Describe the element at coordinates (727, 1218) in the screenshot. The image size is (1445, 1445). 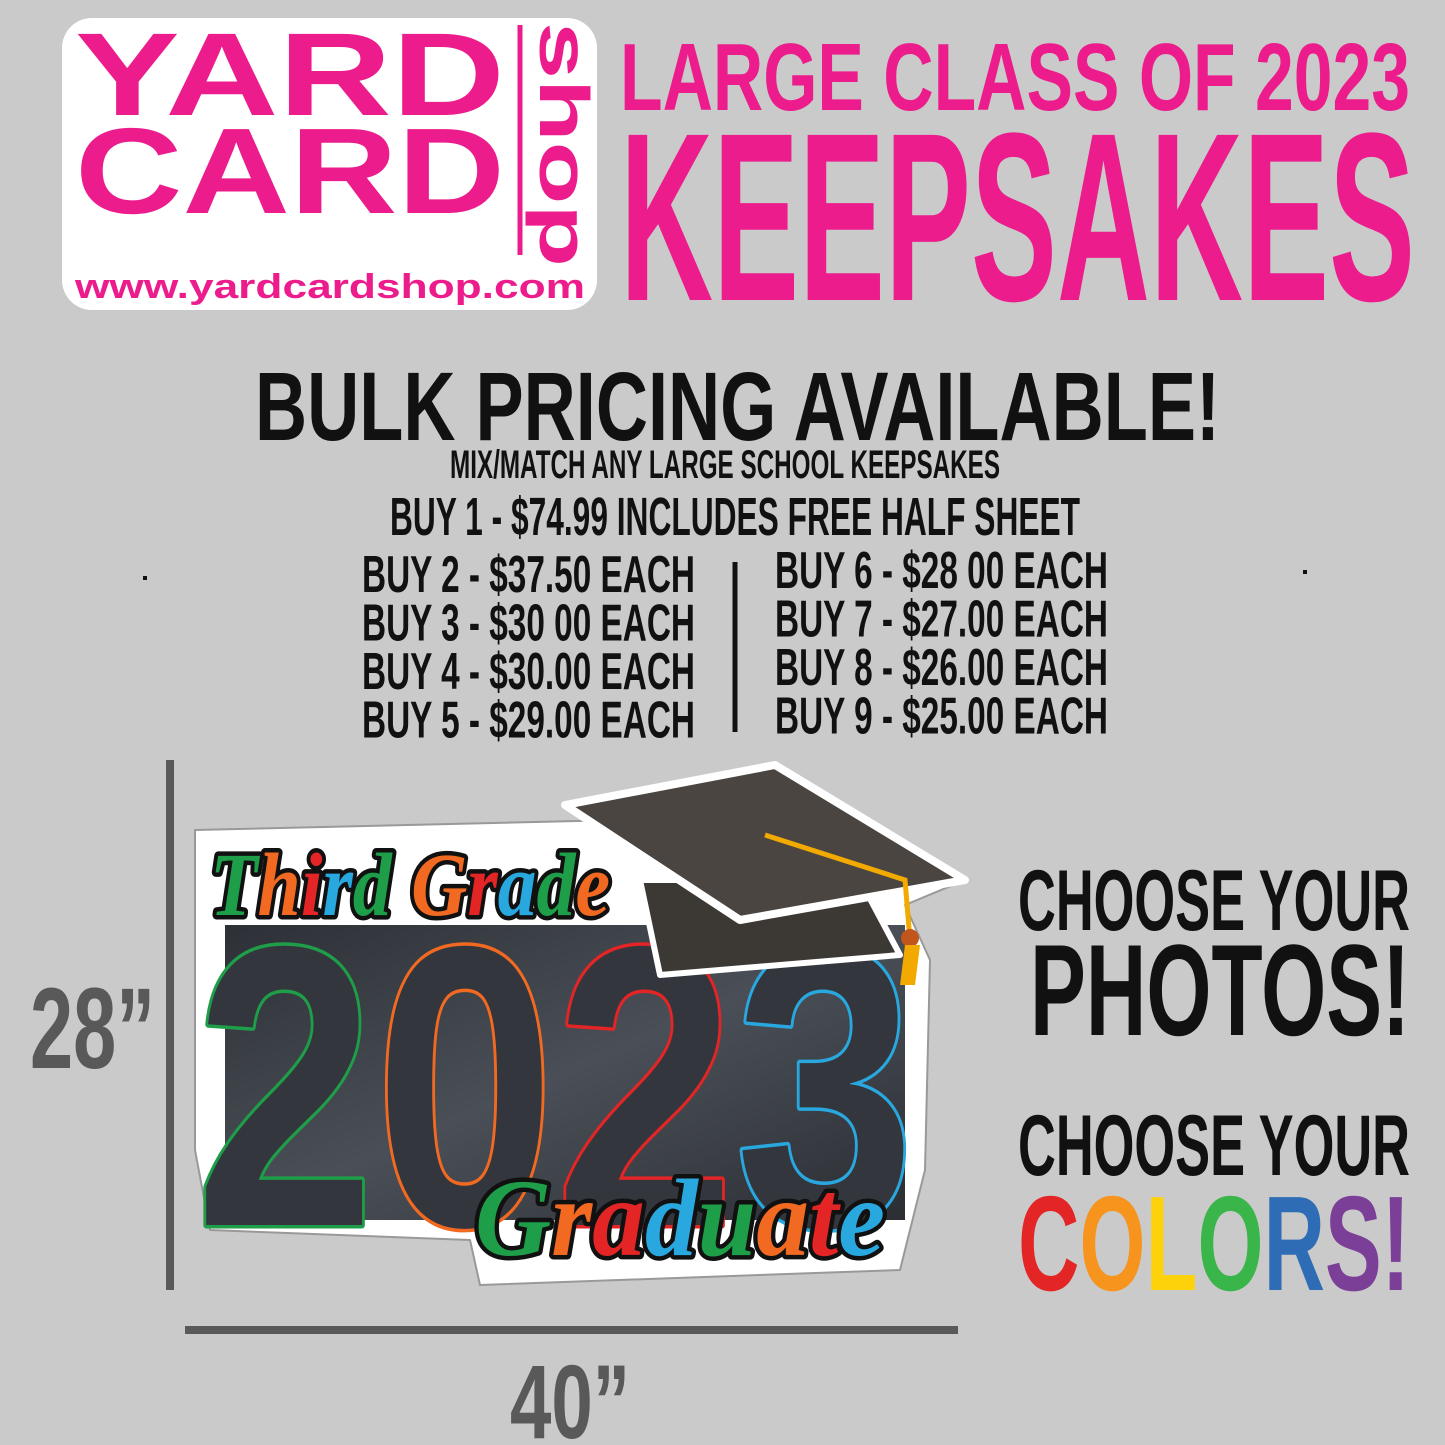
I see `letter: u` at that location.